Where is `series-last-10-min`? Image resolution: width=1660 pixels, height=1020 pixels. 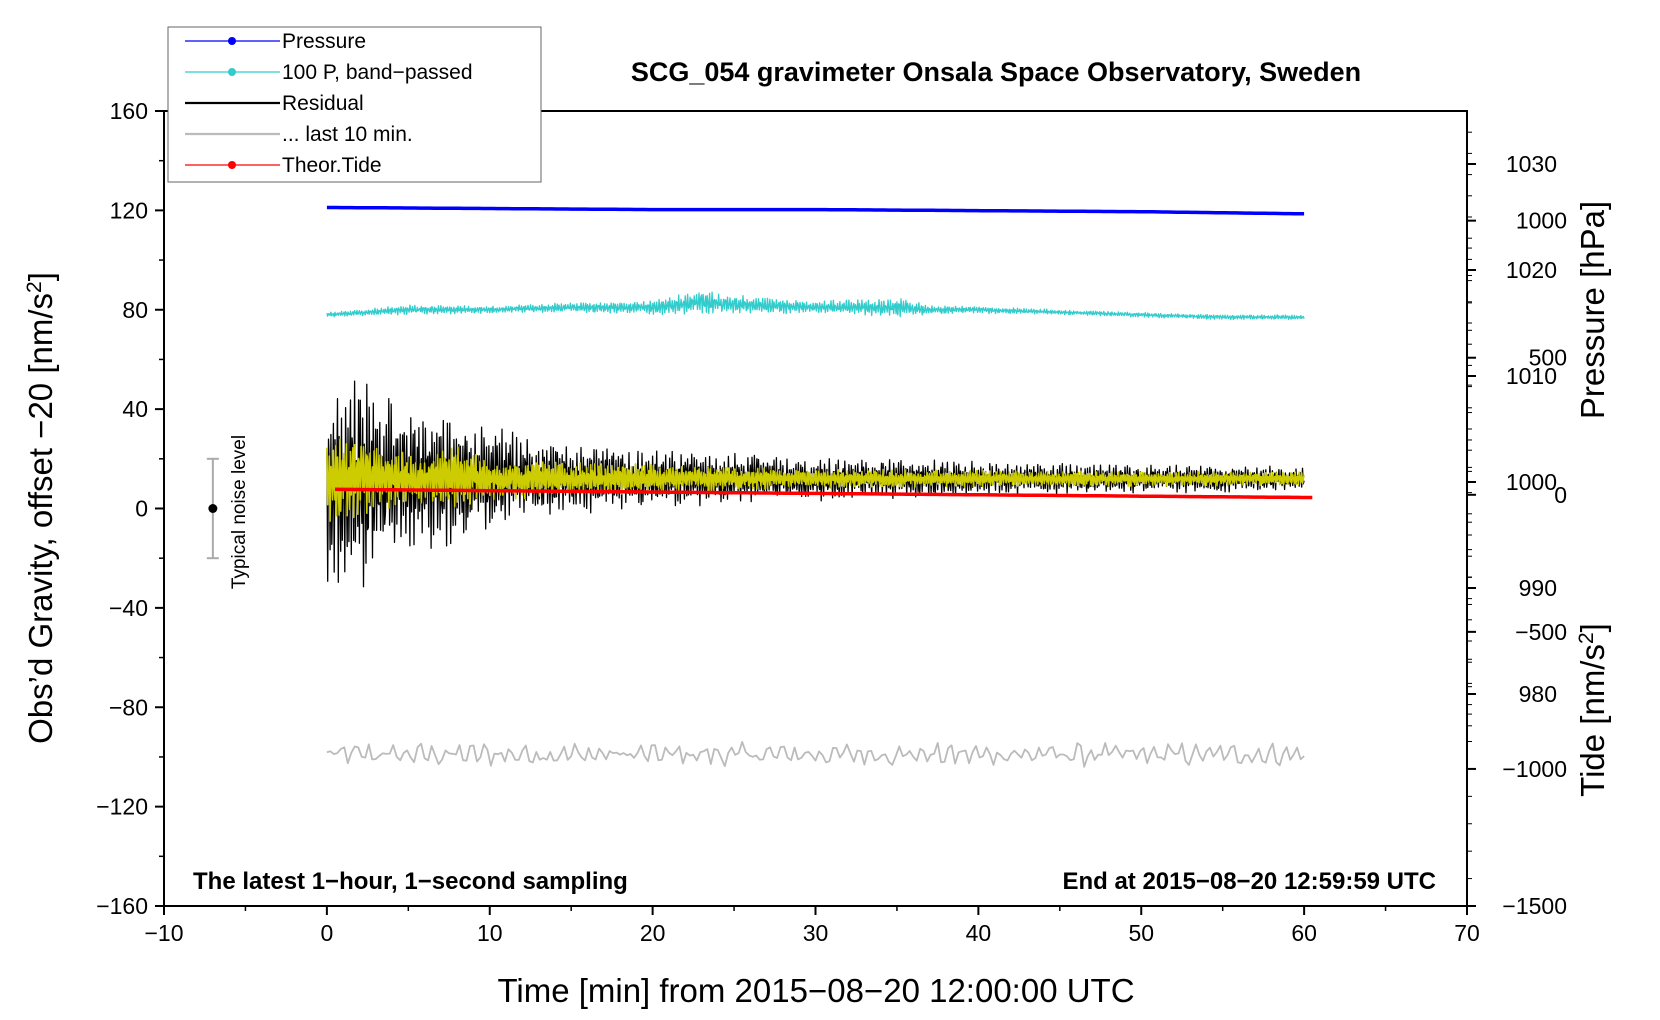 series-last-10-min is located at coordinates (815, 754).